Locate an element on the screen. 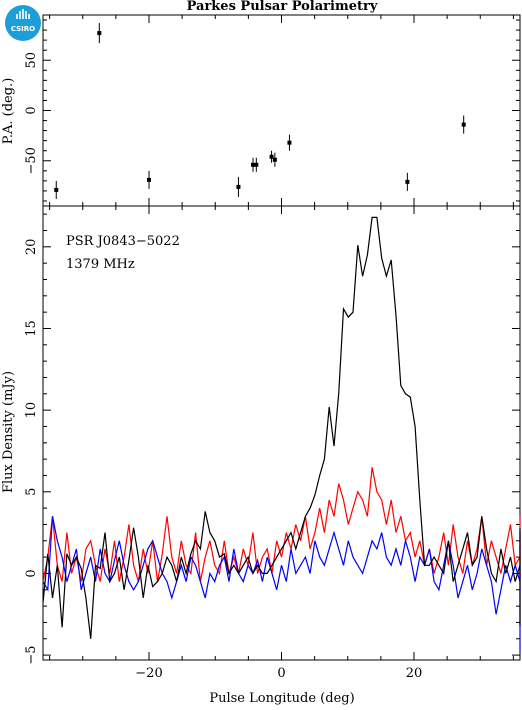 This screenshot has width=522, height=710. flux-ylabel: Flux Density (mJy) is located at coordinates (8, 432).